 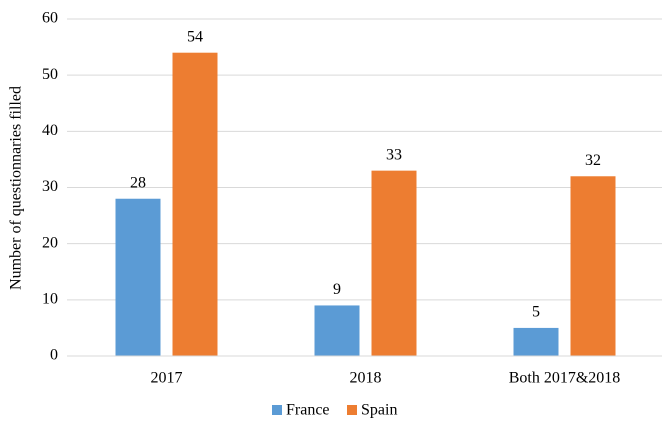 I want to click on data-label: 5, so click(x=536, y=312).